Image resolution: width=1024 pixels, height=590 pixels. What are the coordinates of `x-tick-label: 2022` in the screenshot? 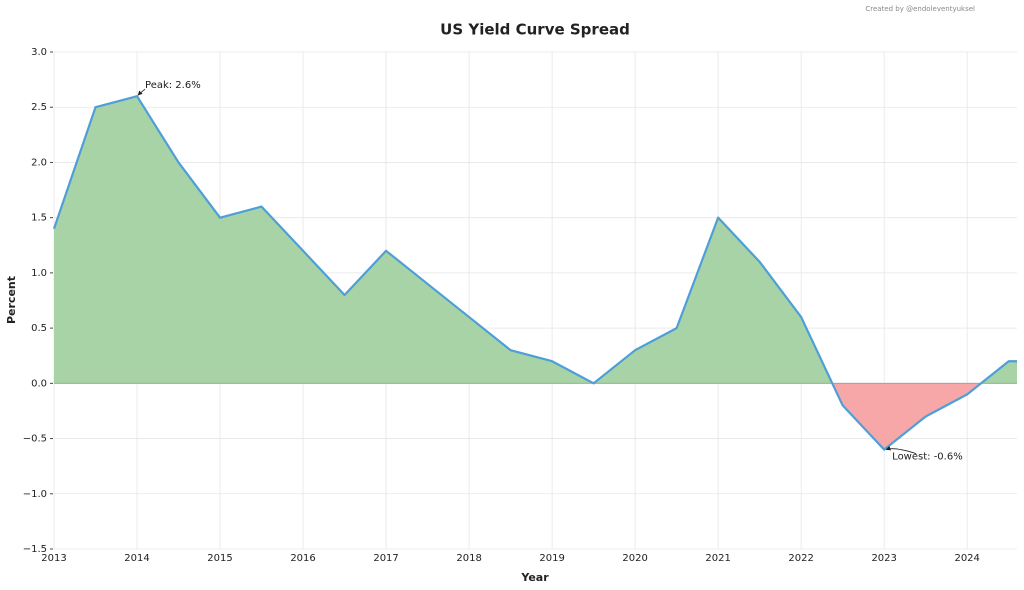 It's located at (800, 558).